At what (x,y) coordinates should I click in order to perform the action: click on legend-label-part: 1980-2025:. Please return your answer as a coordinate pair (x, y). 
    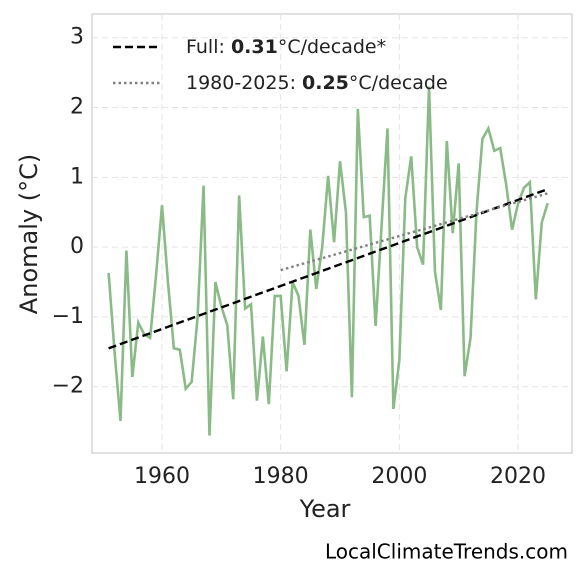
    Looking at the image, I should click on (244, 83).